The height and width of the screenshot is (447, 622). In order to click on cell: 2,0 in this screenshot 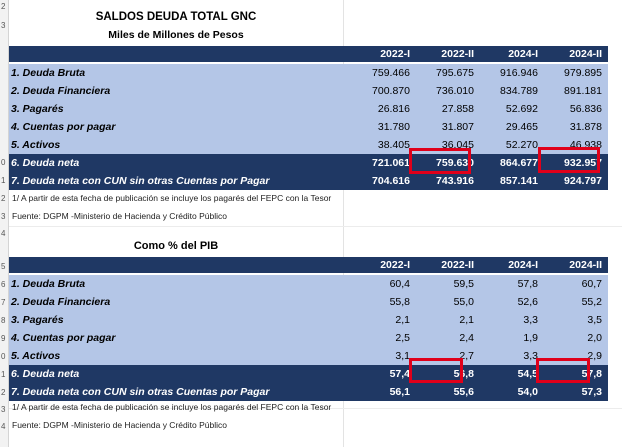, I will do `click(594, 338)`.